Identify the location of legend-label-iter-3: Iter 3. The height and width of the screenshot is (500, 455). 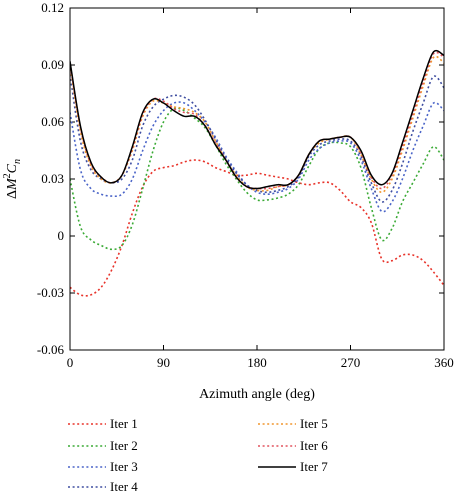
(124, 466).